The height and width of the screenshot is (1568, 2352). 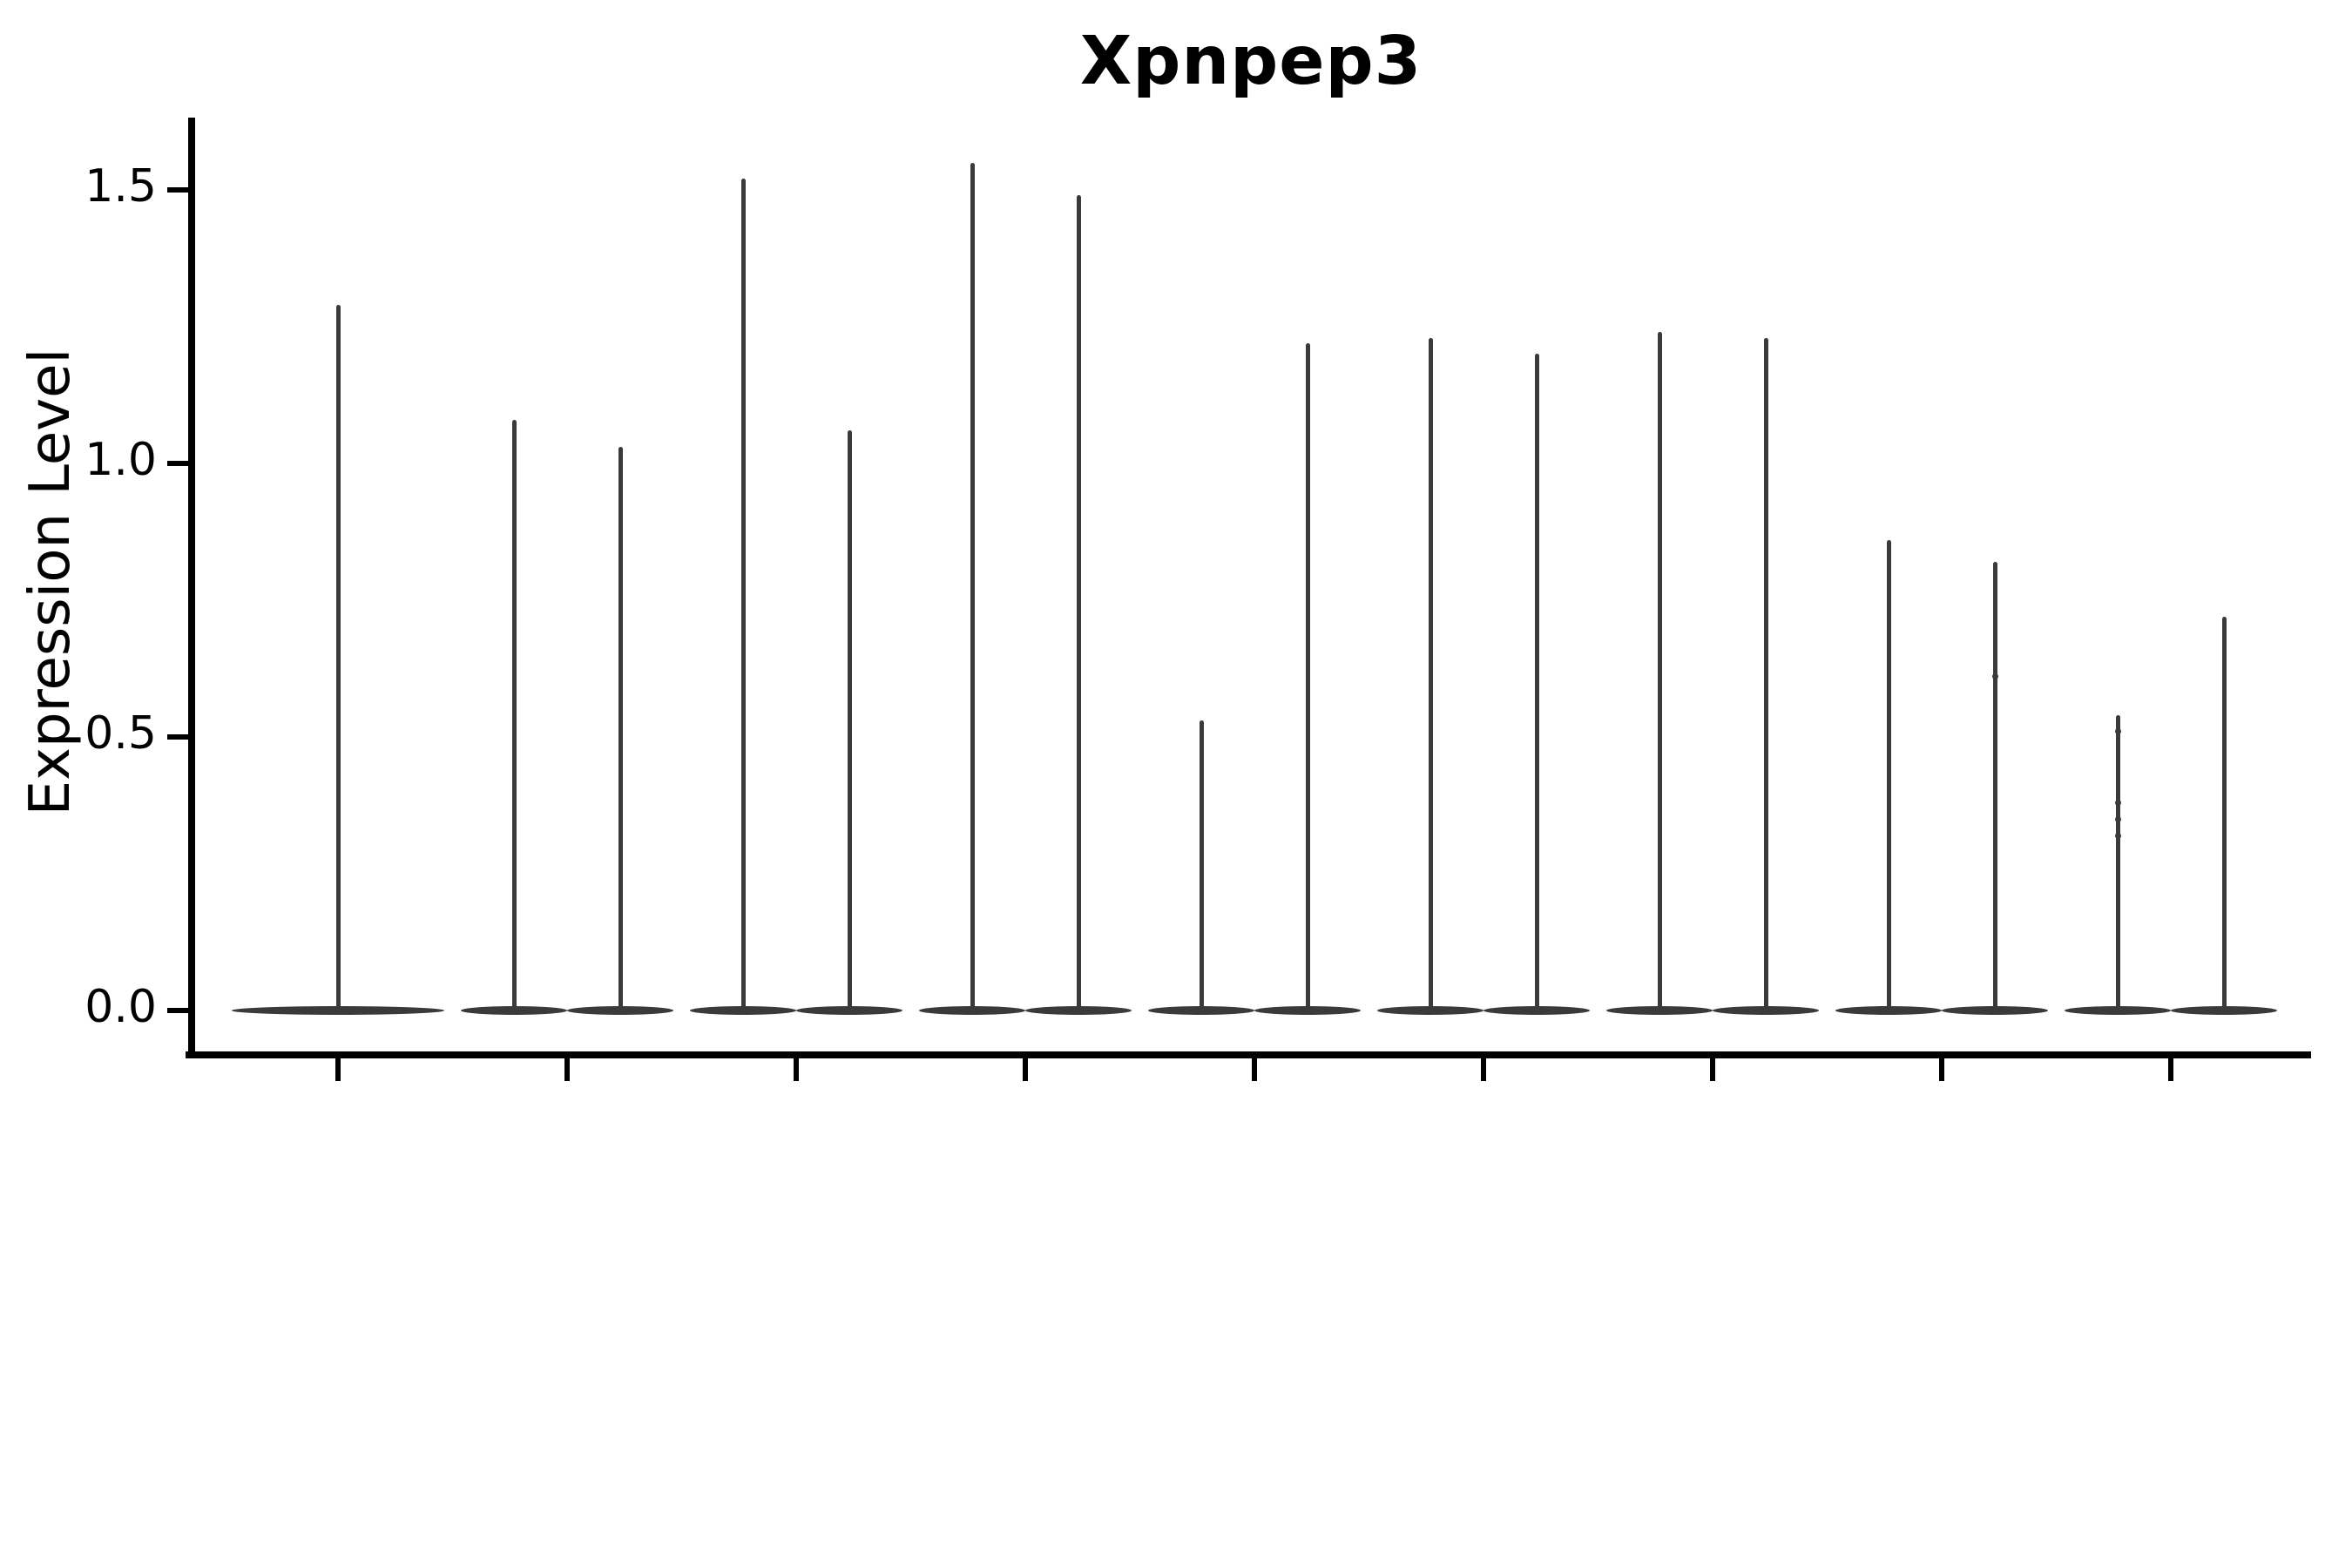 What do you see at coordinates (120, 1007) in the screenshot?
I see `y-tick-label: 0.0` at bounding box center [120, 1007].